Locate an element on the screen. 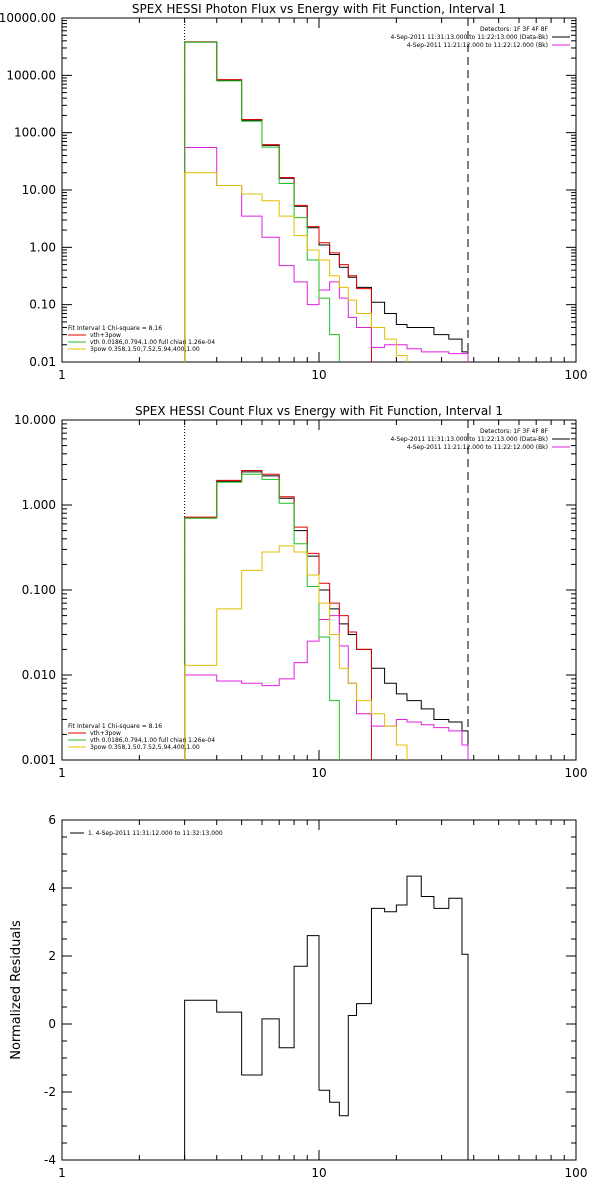 This screenshot has width=600, height=1200. y-tick-label: 0.010 is located at coordinates (39, 675).